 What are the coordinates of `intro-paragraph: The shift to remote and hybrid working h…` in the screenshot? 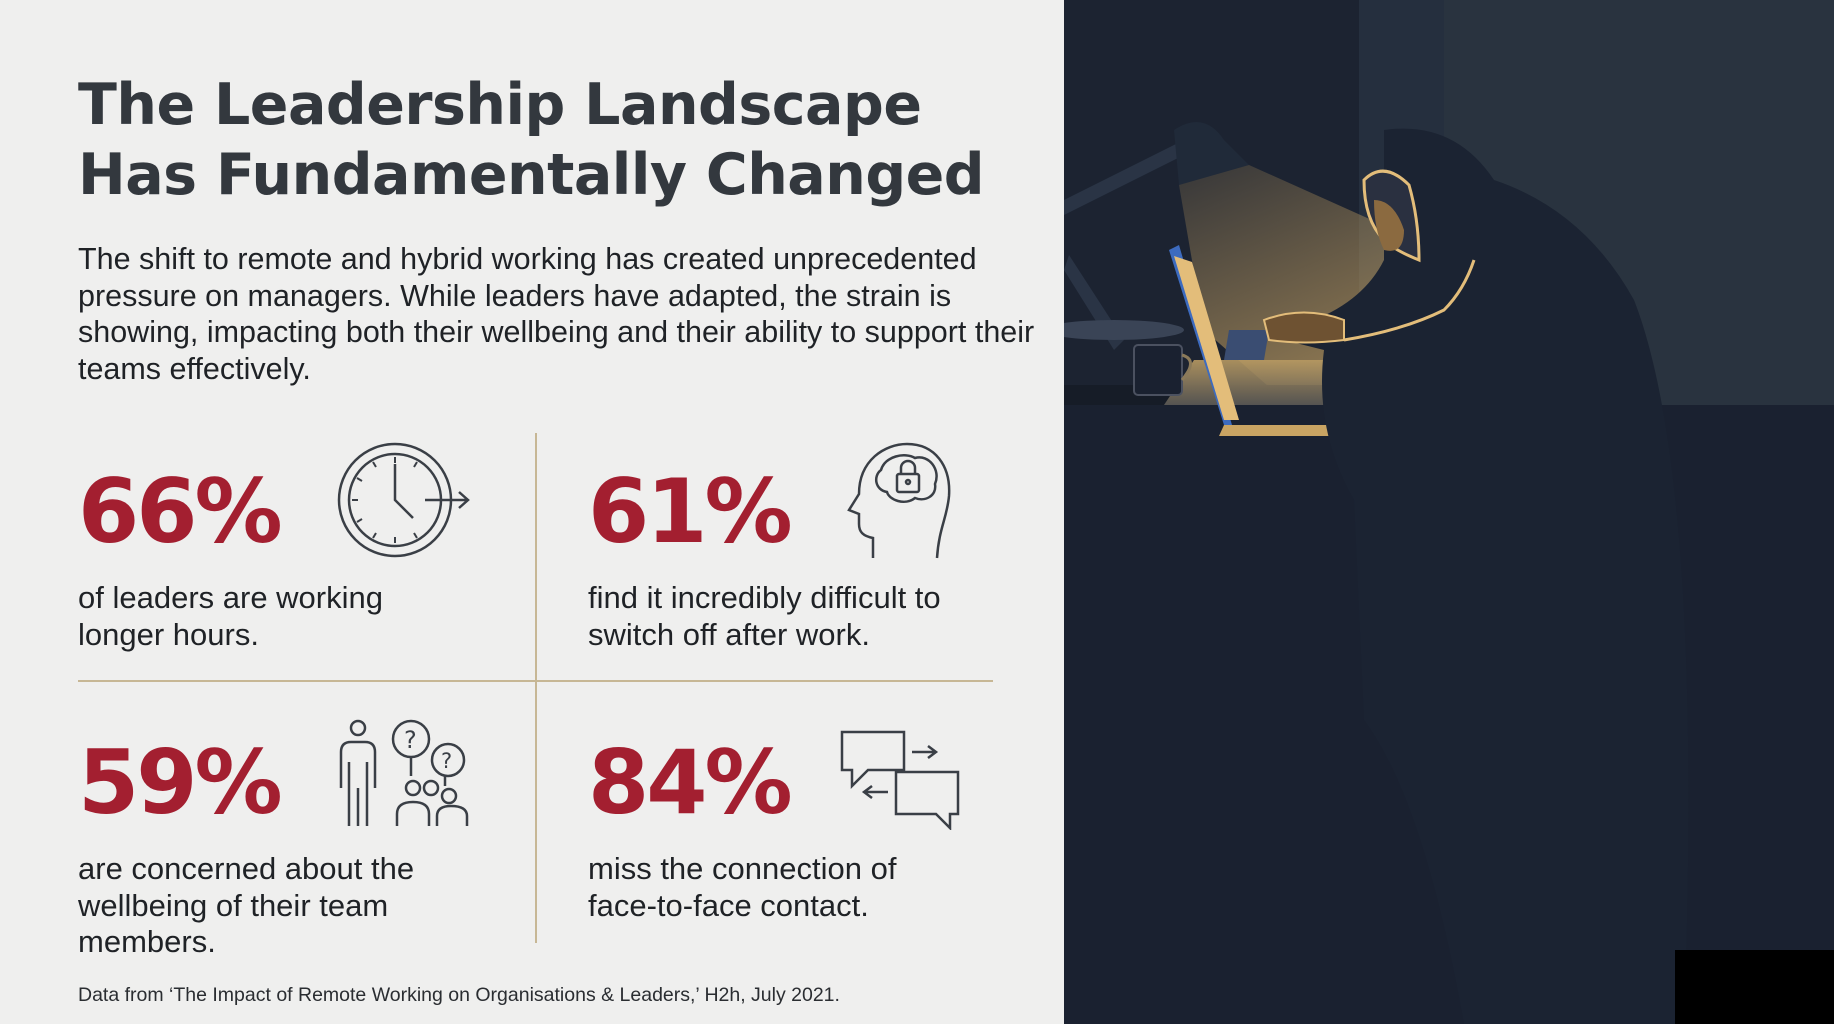 It's located at (556, 314).